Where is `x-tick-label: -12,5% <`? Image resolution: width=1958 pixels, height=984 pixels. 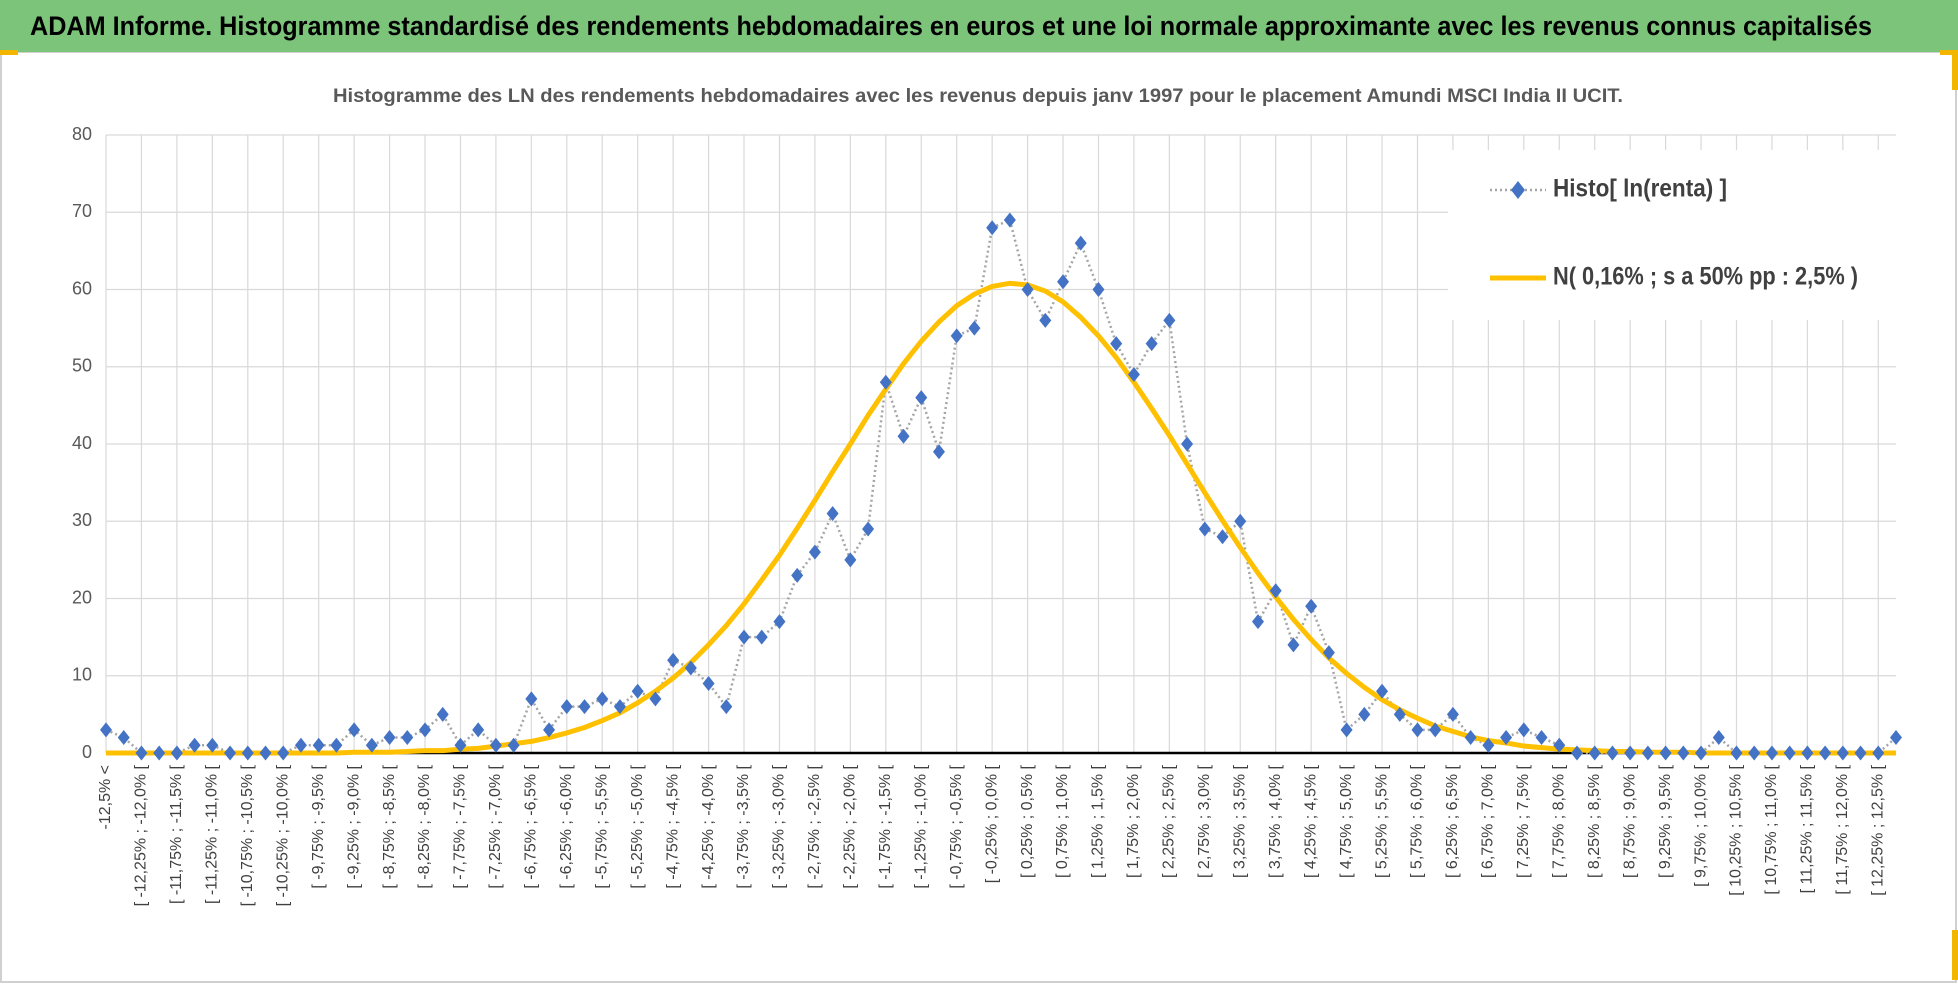
x-tick-label: -12,5% < is located at coordinates (105, 797).